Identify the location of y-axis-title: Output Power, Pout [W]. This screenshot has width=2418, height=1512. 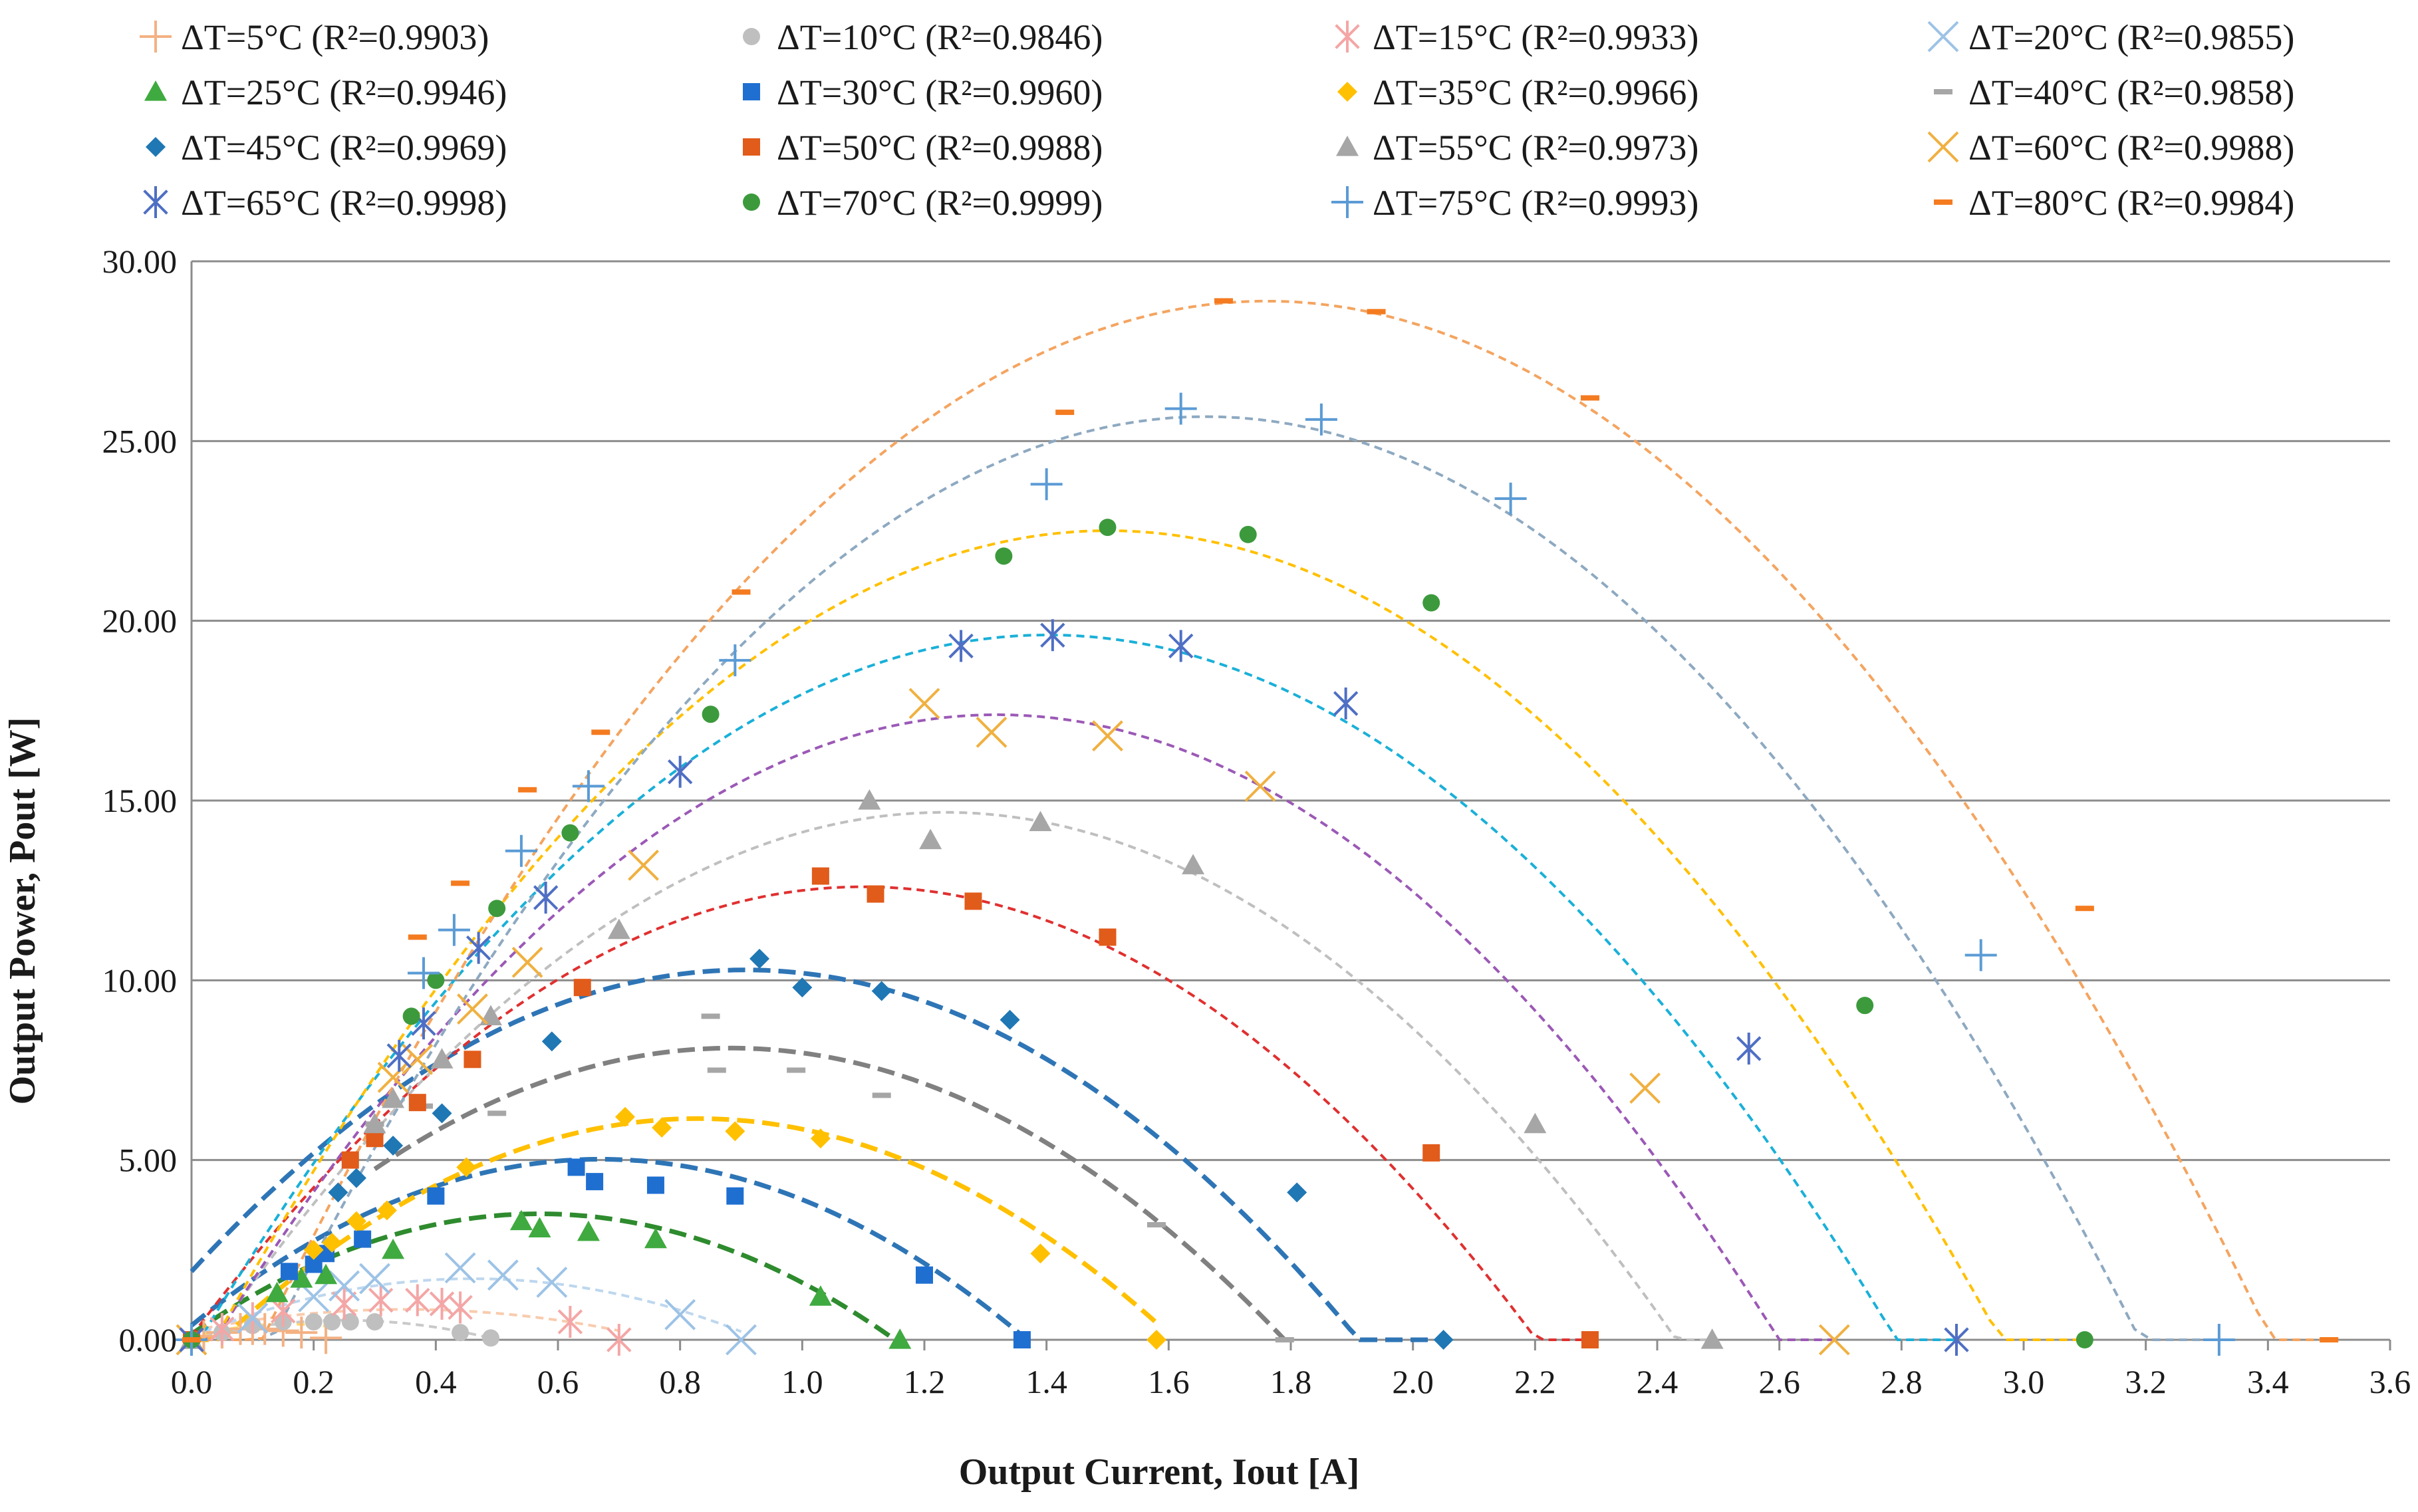
(22, 911).